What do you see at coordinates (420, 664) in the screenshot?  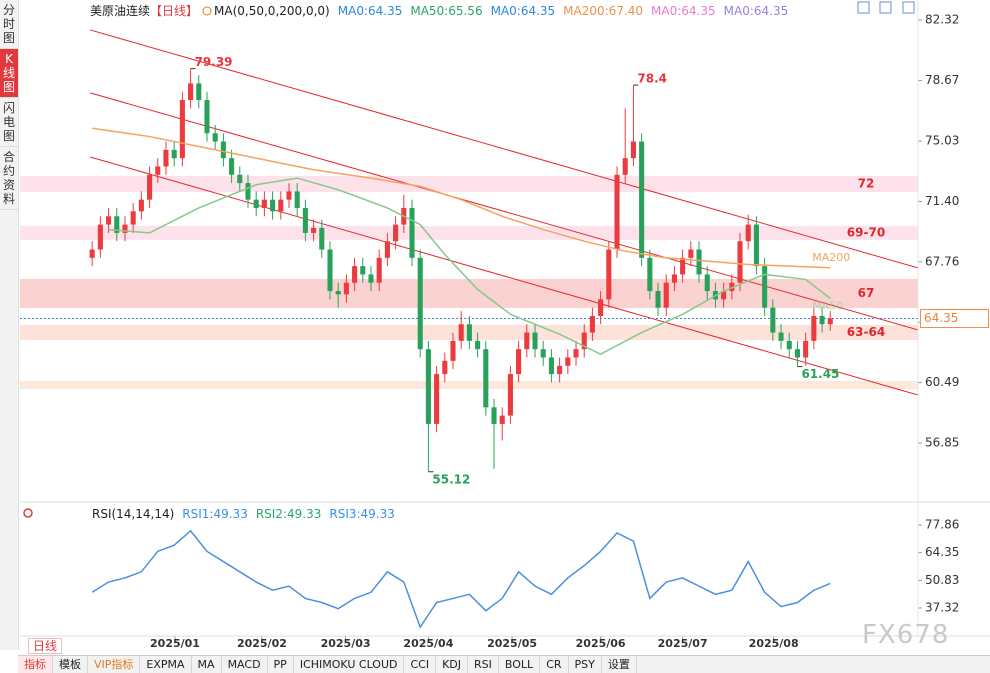 I see `toolbar-item: CCI` at bounding box center [420, 664].